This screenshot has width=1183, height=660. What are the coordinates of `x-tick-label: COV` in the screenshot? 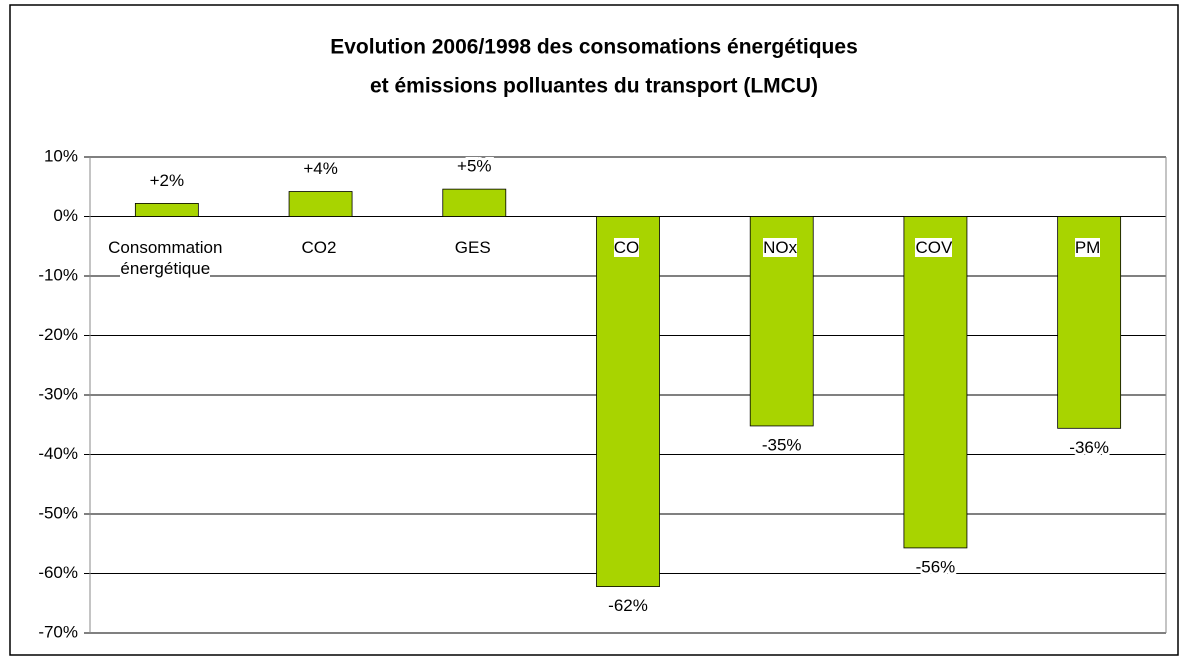 It's located at (934, 247).